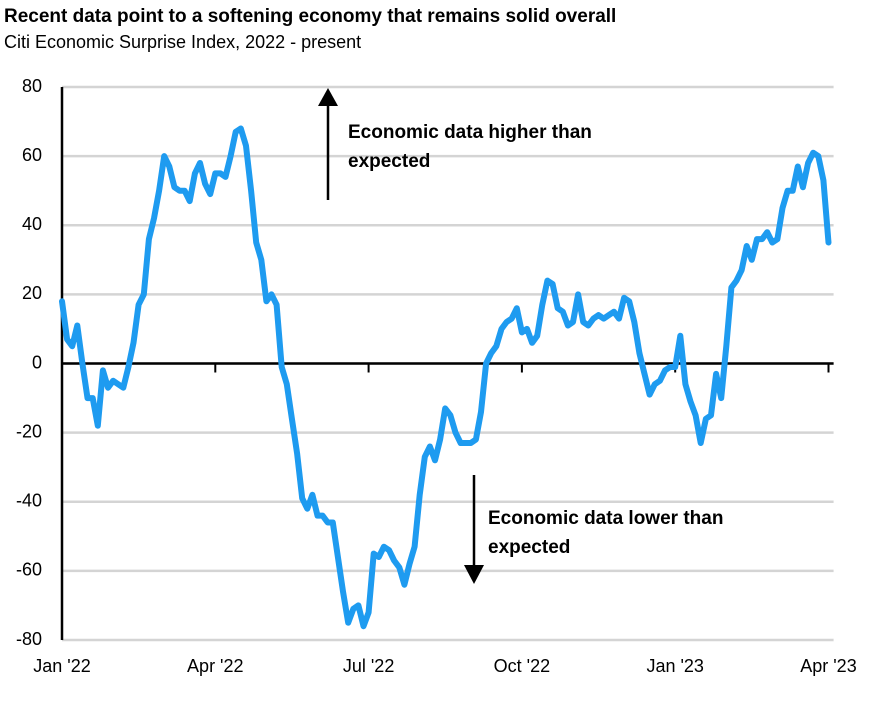 Image resolution: width=870 pixels, height=701 pixels. What do you see at coordinates (828, 666) in the screenshot?
I see `x-tick-label: Apr '23` at bounding box center [828, 666].